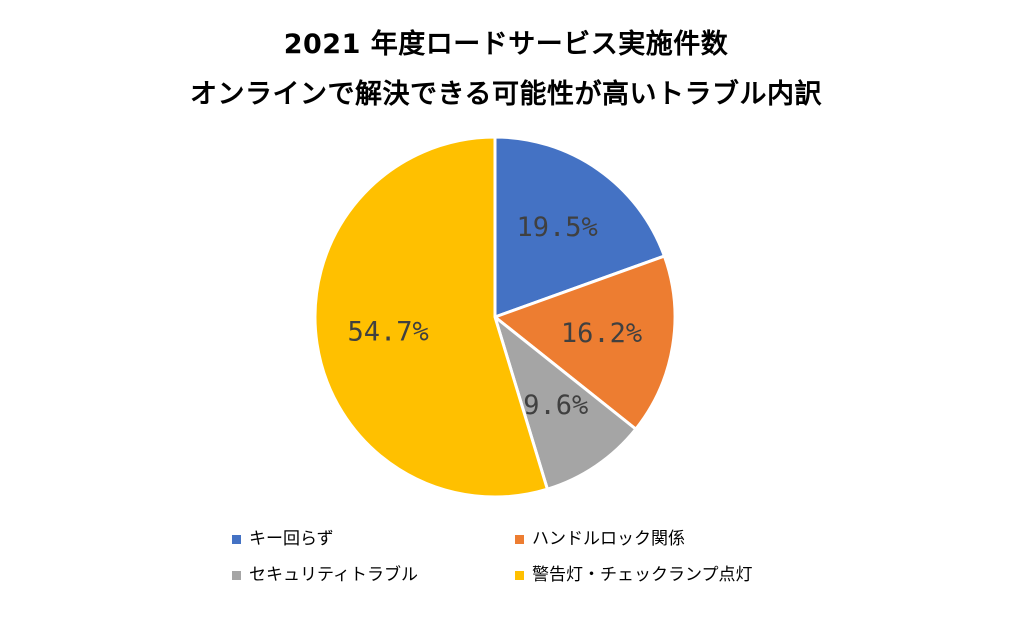 This screenshot has height=632, width=1012. I want to click on data-label-steering-lock: 16.2%, so click(601, 333).